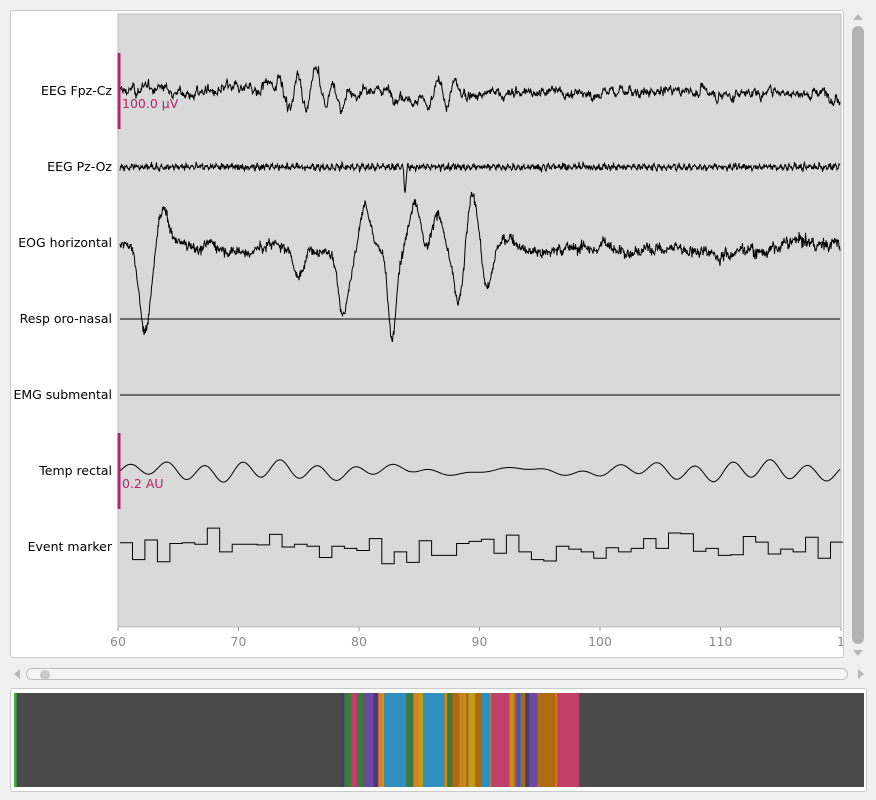  I want to click on channel-label: Event marker, so click(70, 546).